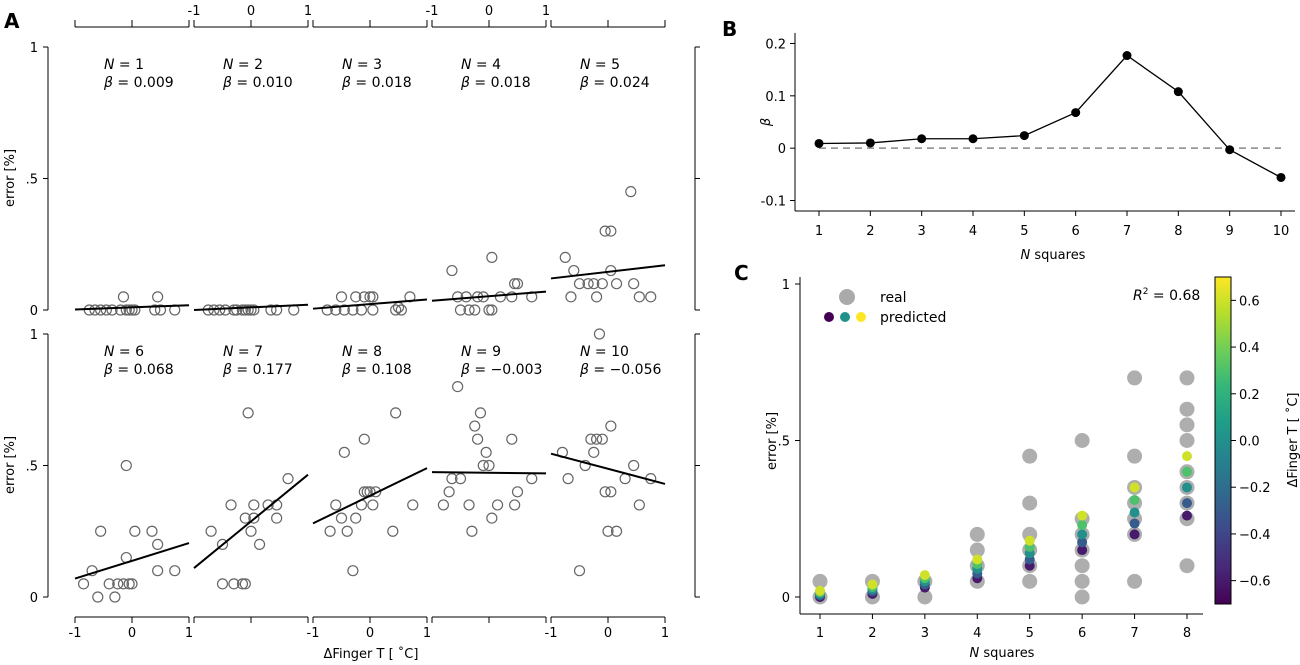 This screenshot has width=1300, height=665. Describe the element at coordinates (1223, 440) in the screenshot. I see `colorbar-gradient` at that location.